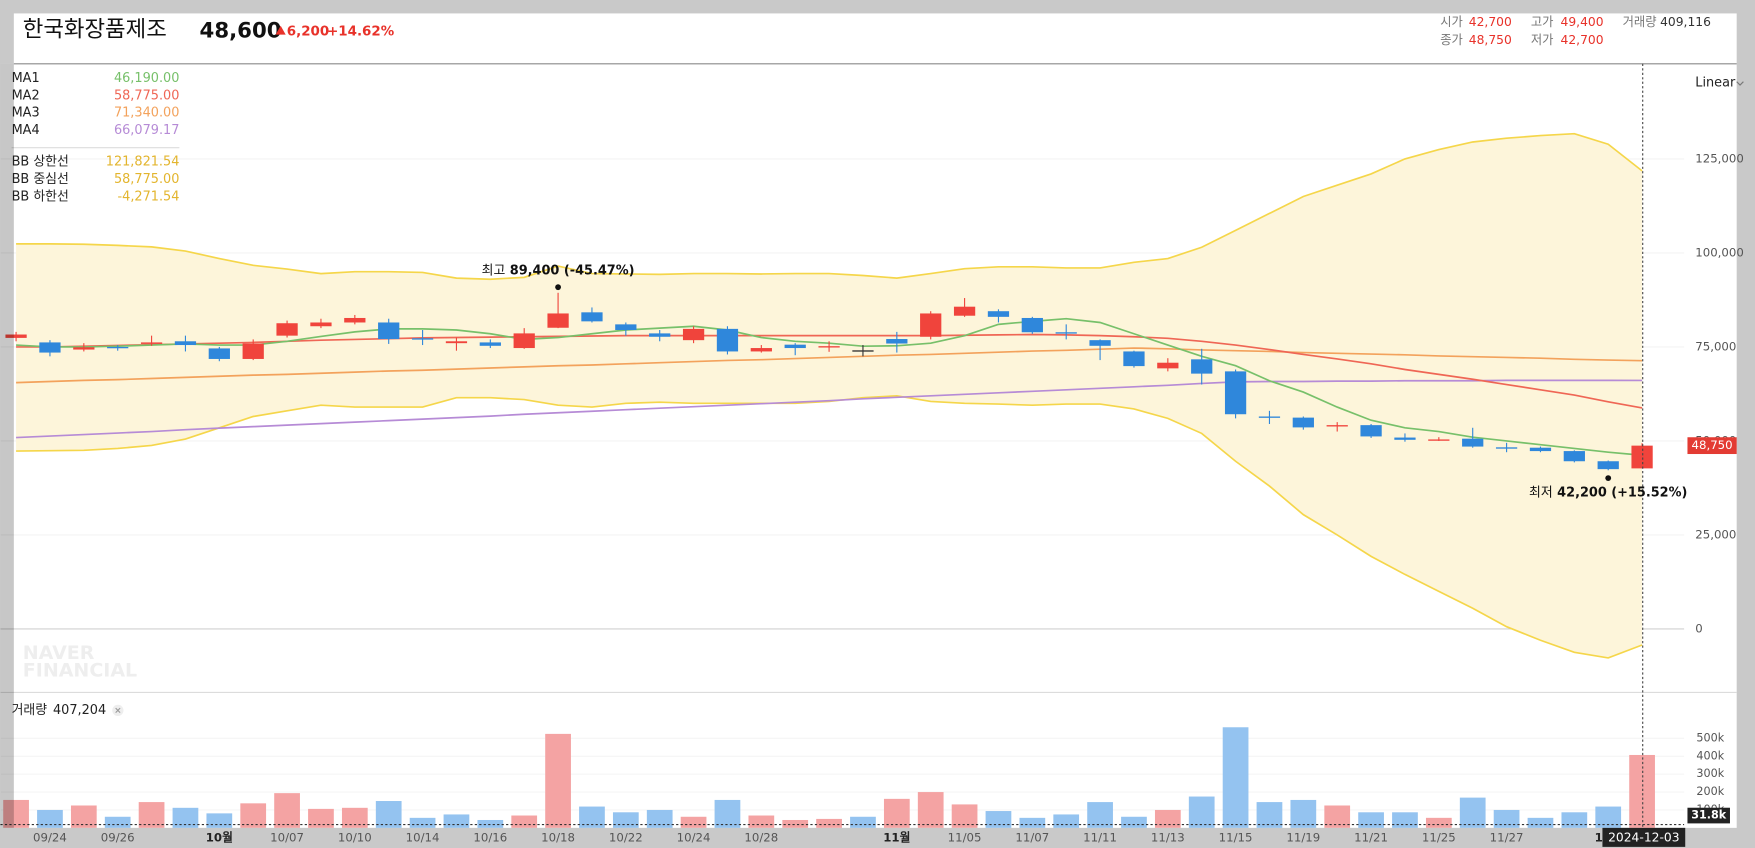 This screenshot has height=848, width=1755. I want to click on annotation: 최고 89,400 (-45.47%), so click(558, 270).